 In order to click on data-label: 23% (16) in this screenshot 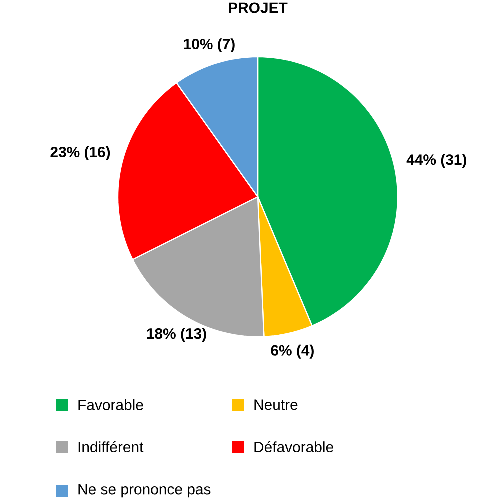, I will do `click(80, 153)`.